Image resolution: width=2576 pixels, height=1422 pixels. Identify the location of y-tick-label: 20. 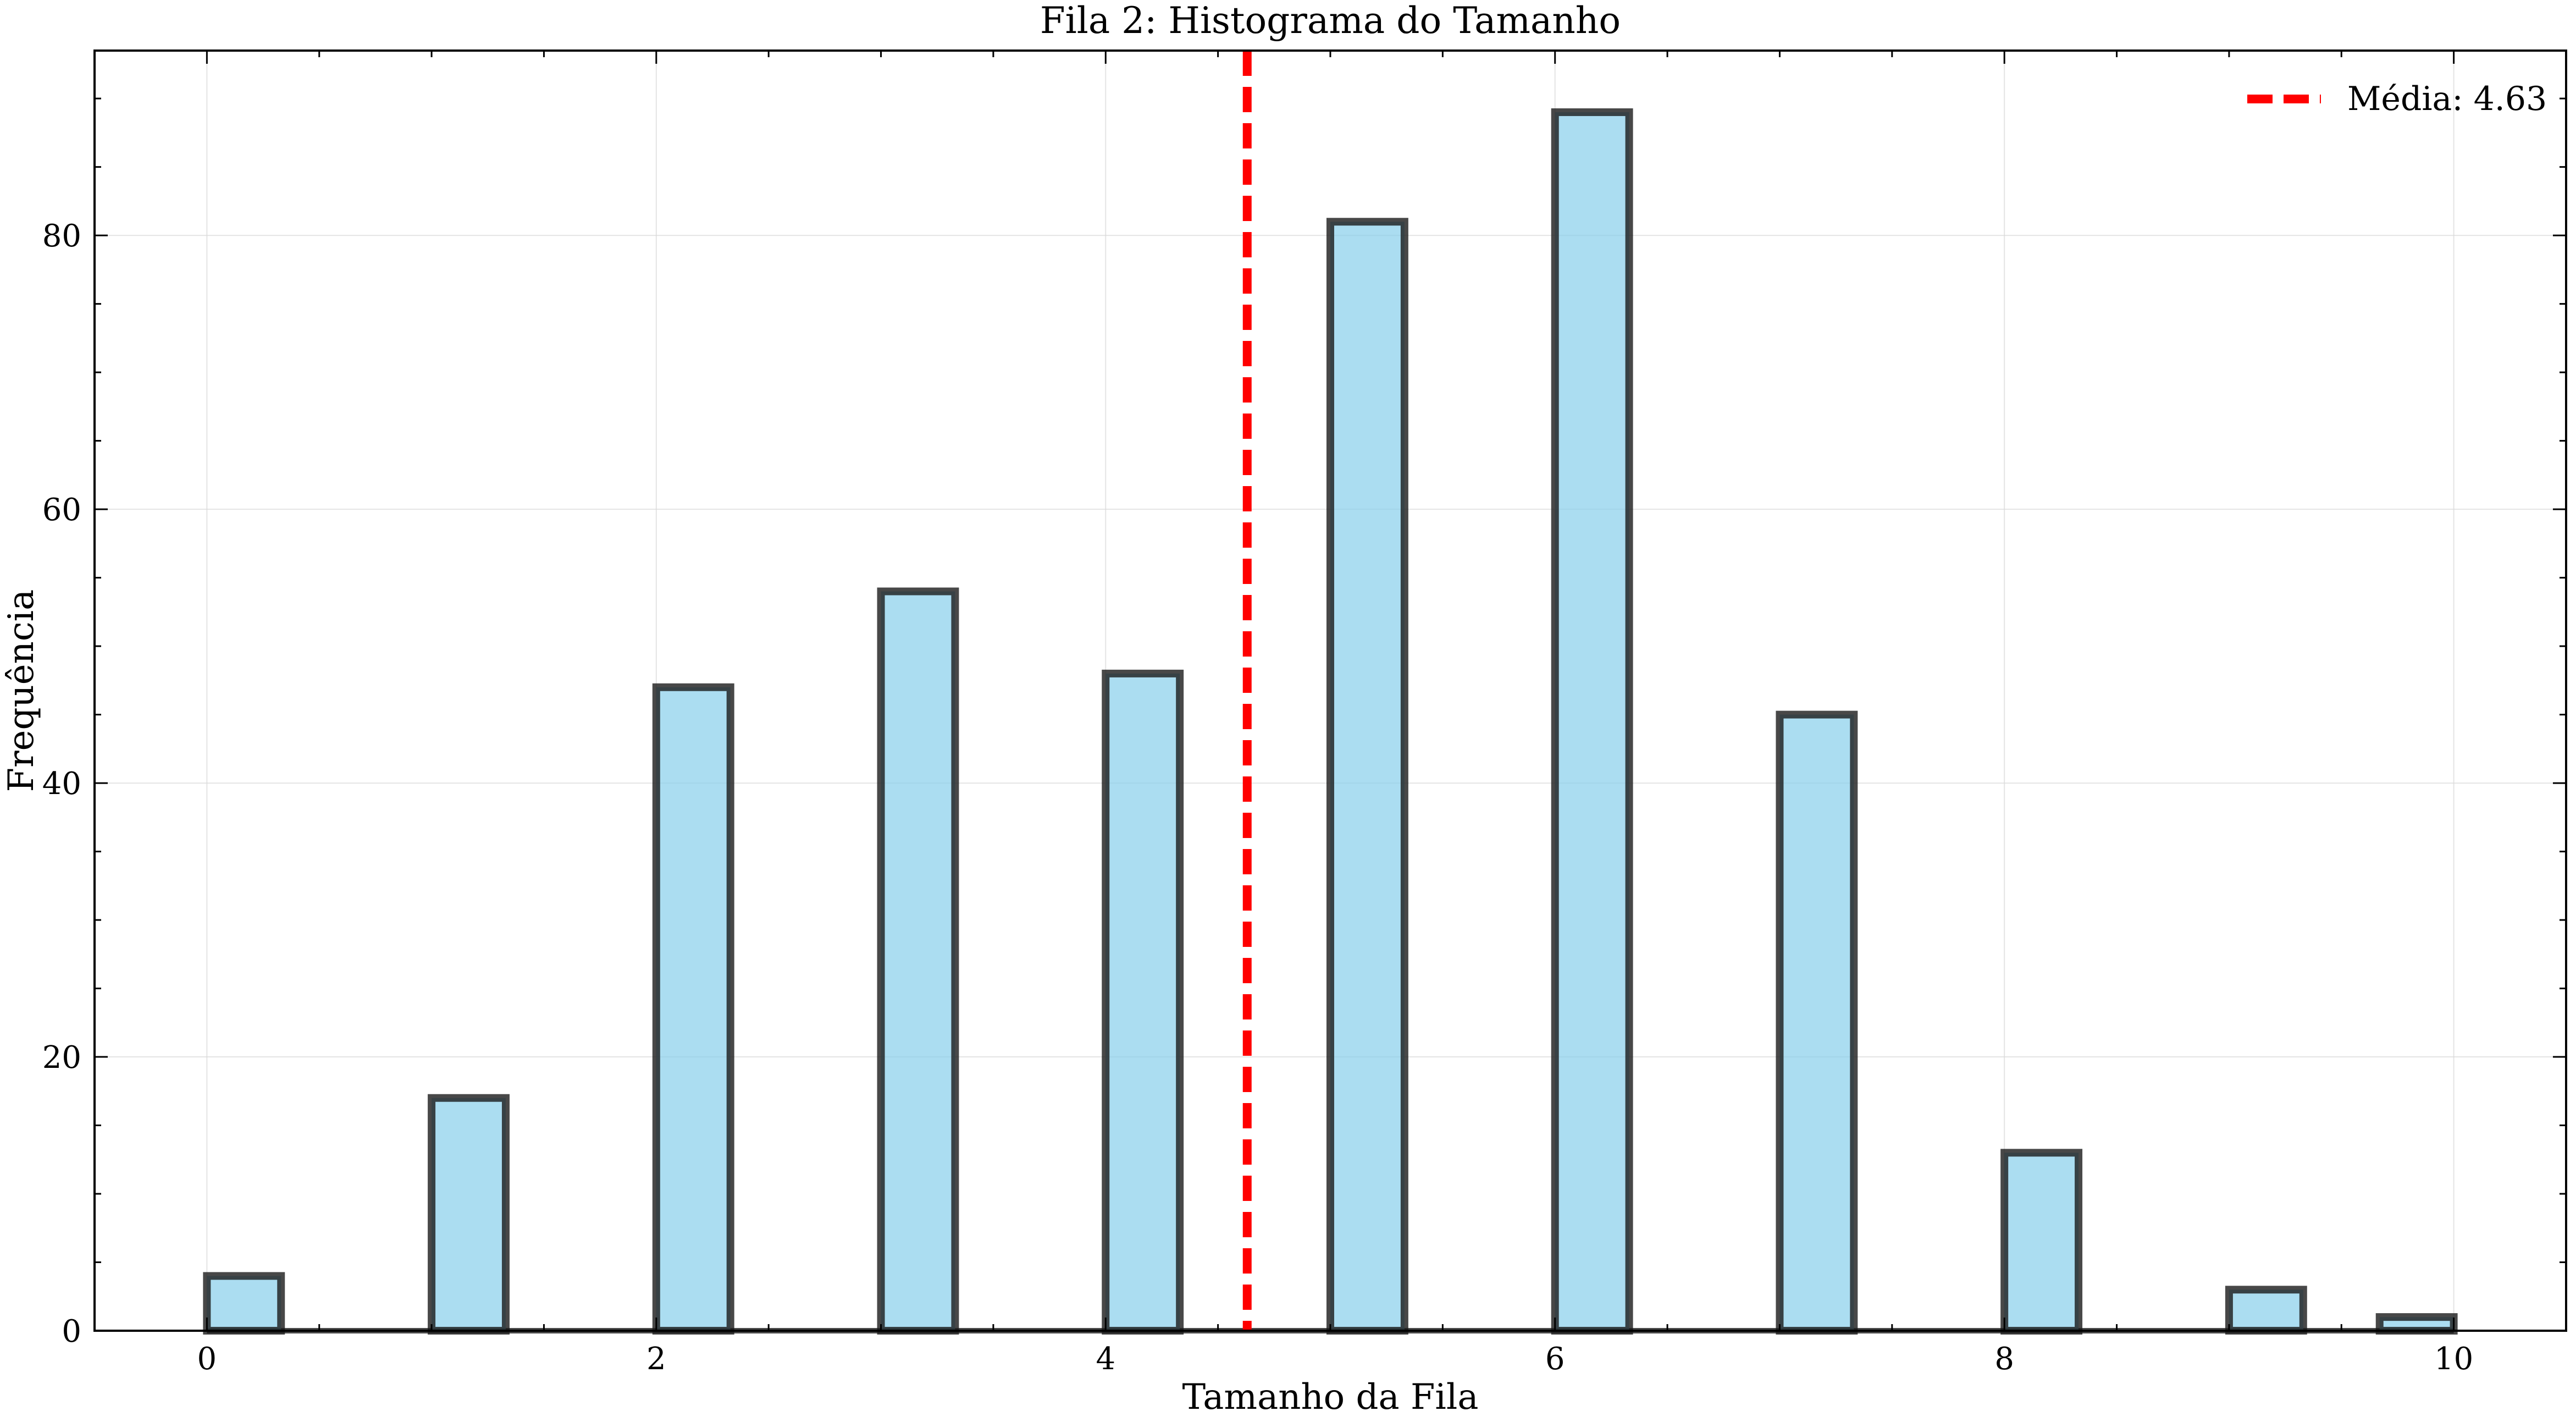
(61, 1058).